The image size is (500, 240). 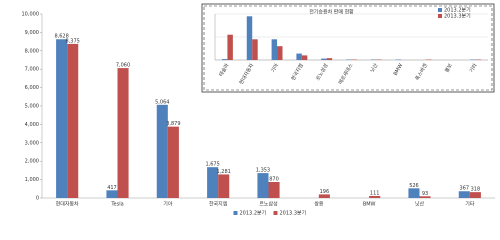 What do you see at coordinates (263, 171) in the screenshot?
I see `data-label: 1,353` at bounding box center [263, 171].